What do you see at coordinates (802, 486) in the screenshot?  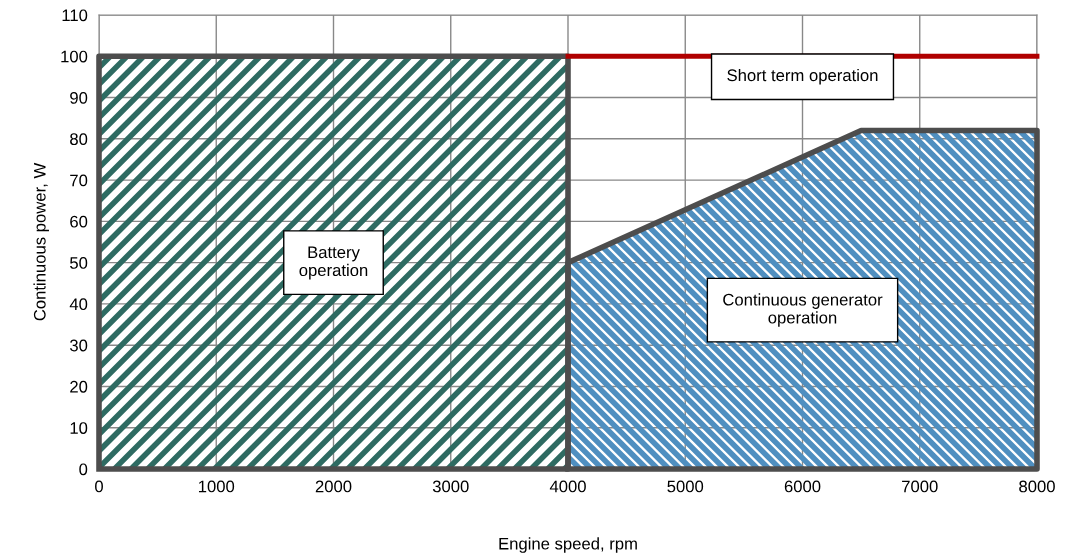 I see `x-tick-label: 6000` at bounding box center [802, 486].